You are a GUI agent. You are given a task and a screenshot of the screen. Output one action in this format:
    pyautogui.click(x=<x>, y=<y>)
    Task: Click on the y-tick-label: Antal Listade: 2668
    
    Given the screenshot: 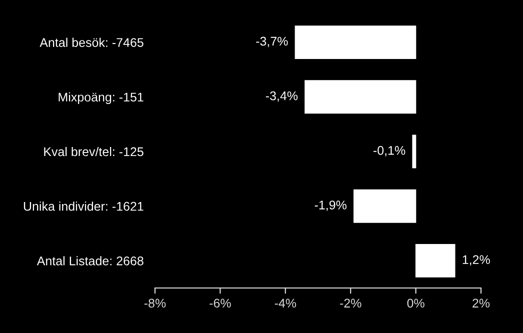 What is the action you would take?
    pyautogui.click(x=90, y=261)
    